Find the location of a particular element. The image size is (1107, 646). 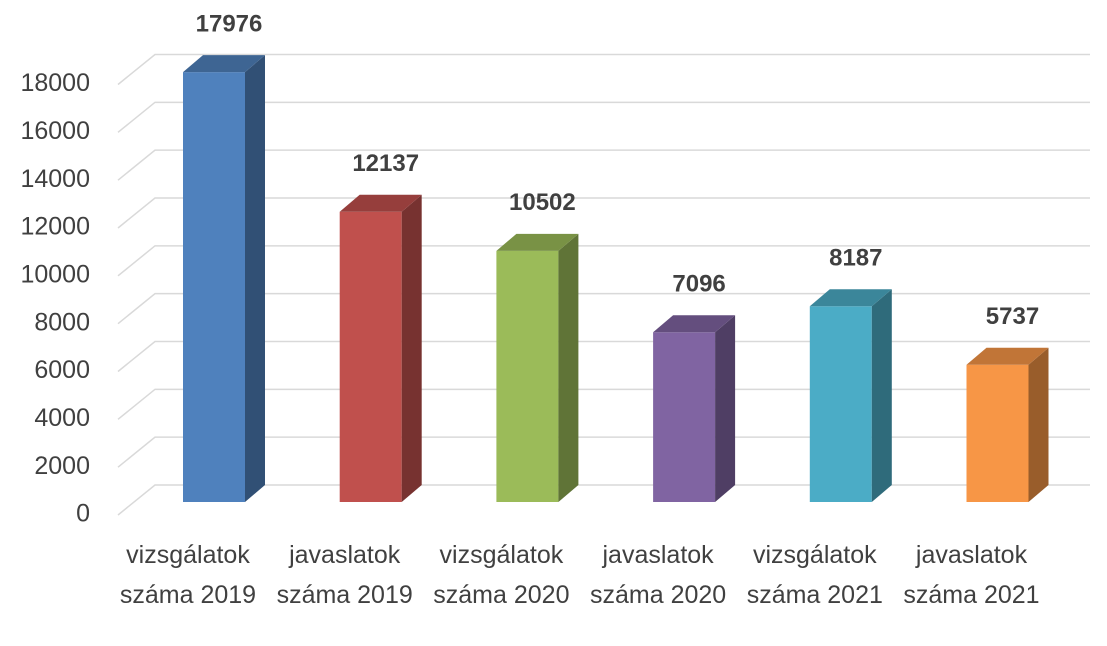

y-tick-label: 6000 is located at coordinates (62, 370).